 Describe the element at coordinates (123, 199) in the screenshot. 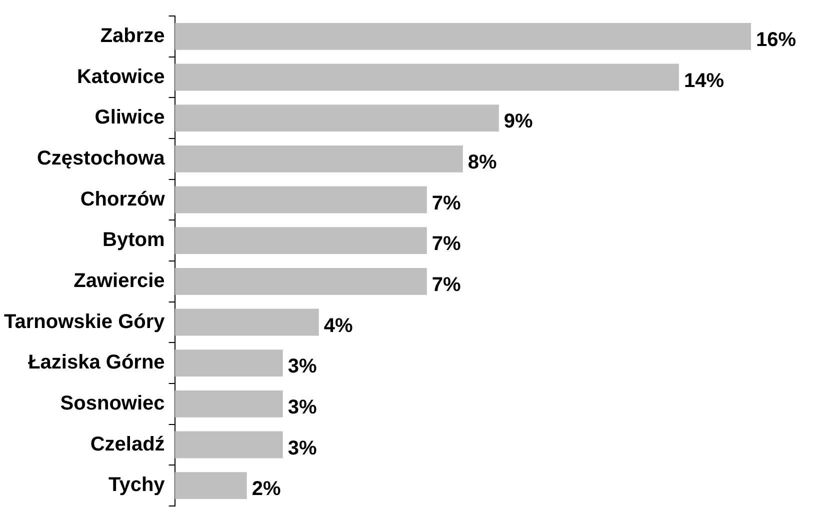

I see `y-tick-label: Chorzów` at that location.